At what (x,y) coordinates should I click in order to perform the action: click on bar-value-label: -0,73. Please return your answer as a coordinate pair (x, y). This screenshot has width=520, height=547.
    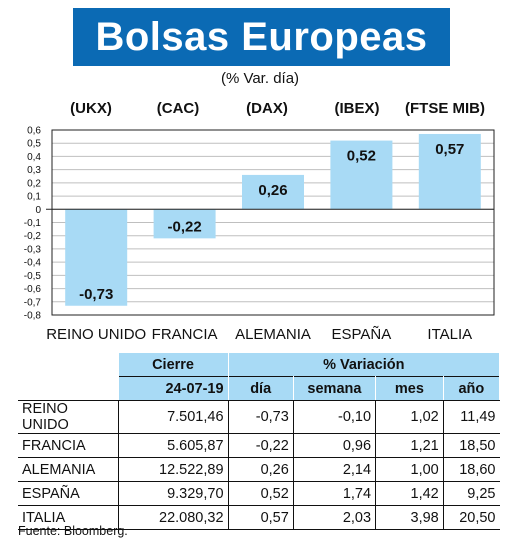
    Looking at the image, I should click on (96, 294).